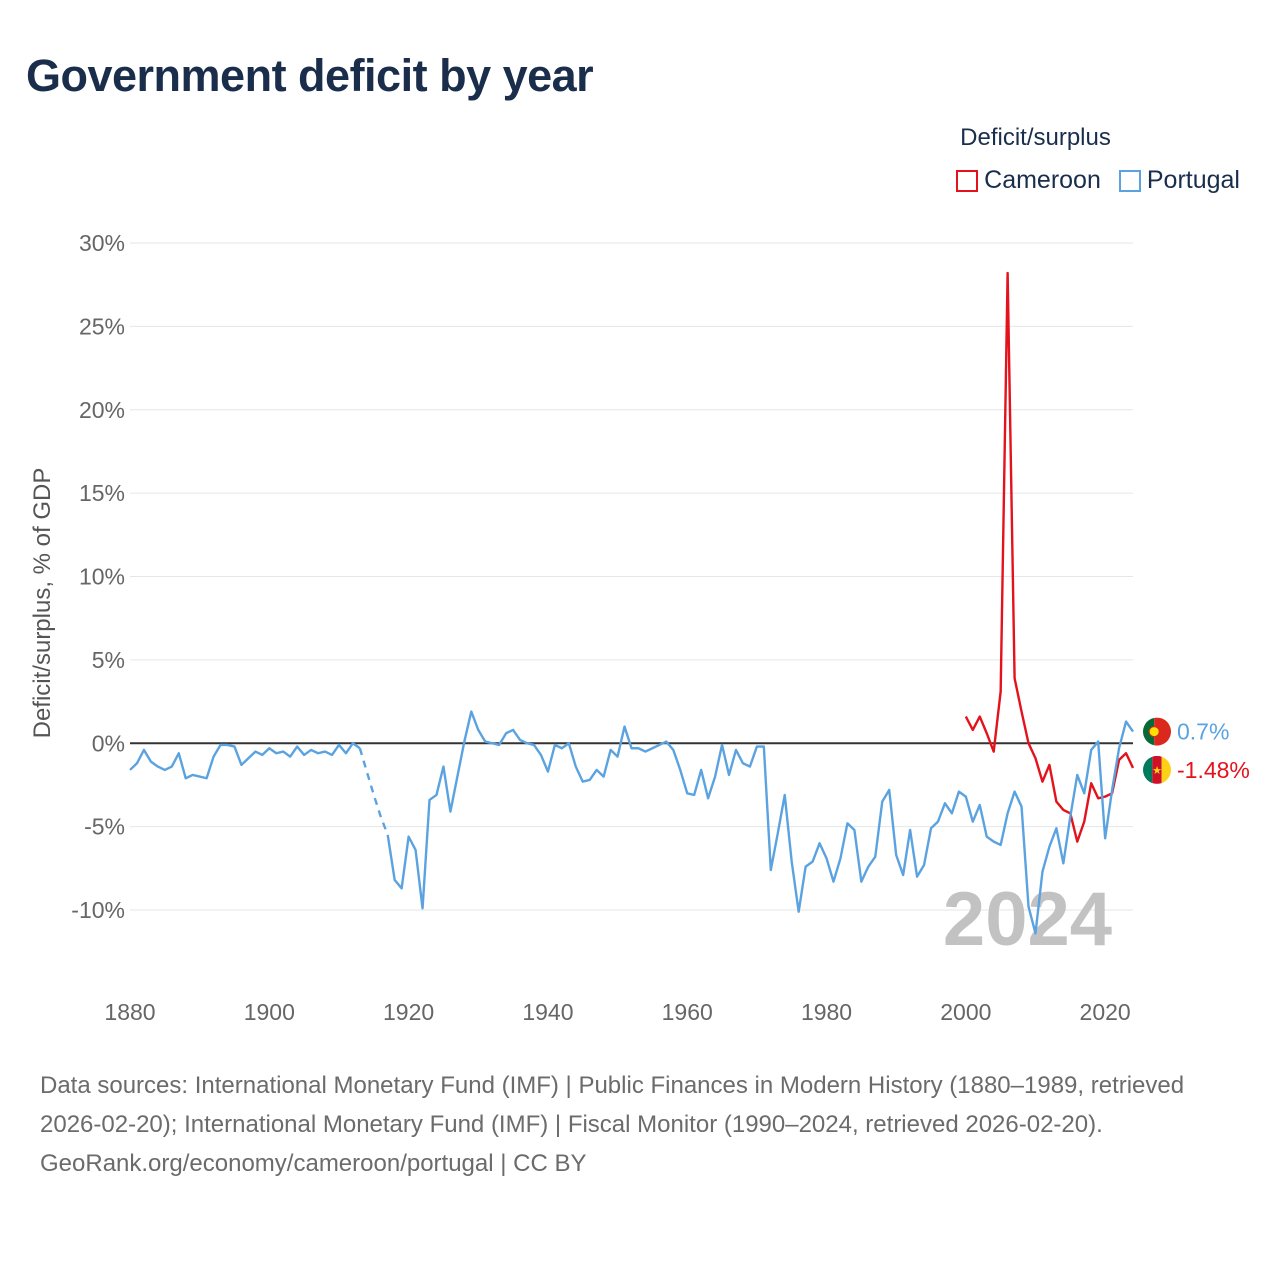 This screenshot has height=1280, width=1280. I want to click on legend-label-portugal: Portugal, so click(1193, 180).